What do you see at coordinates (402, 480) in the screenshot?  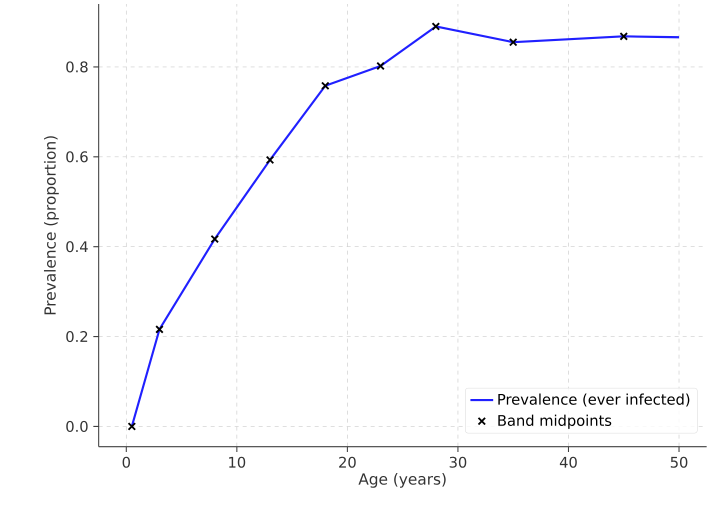 I see `x-axis-title: Age (years)` at bounding box center [402, 480].